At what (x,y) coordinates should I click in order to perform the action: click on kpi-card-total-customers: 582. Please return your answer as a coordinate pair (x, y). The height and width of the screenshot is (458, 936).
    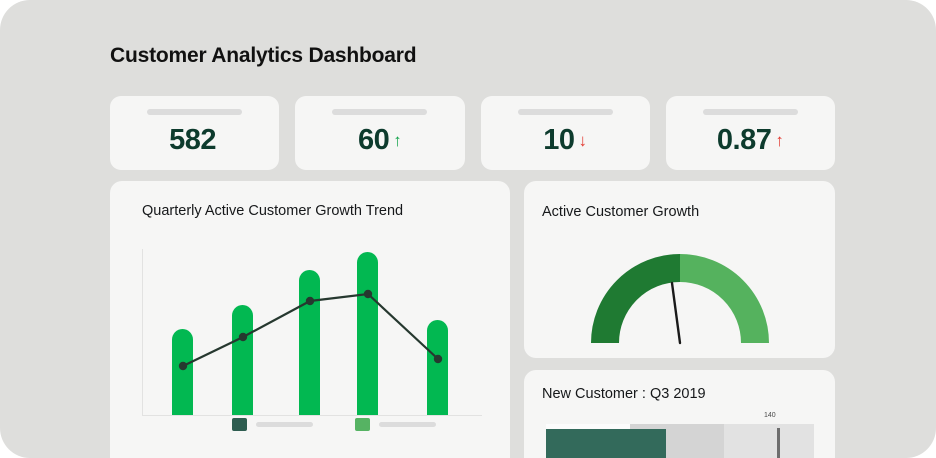
    Looking at the image, I should click on (195, 133).